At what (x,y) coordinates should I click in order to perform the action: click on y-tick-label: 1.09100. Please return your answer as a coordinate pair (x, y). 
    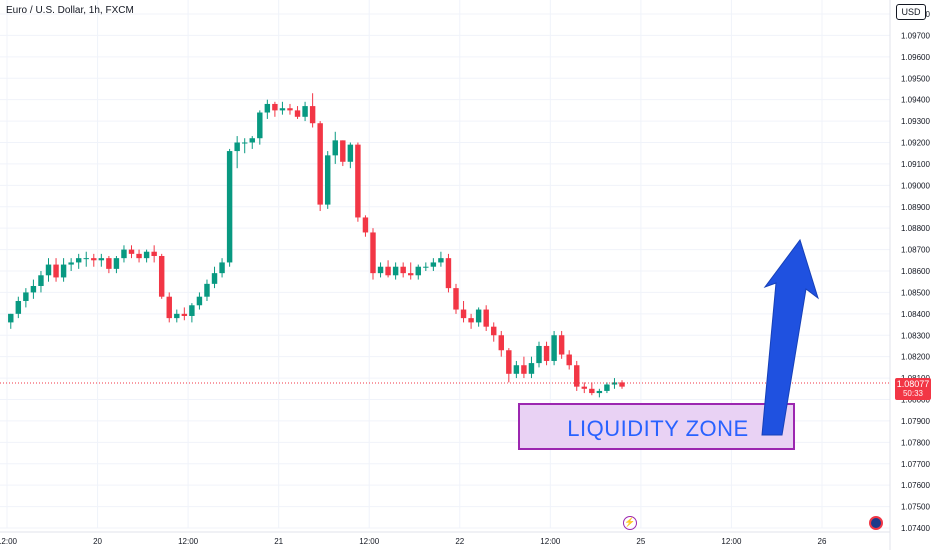
    Looking at the image, I should click on (915, 164).